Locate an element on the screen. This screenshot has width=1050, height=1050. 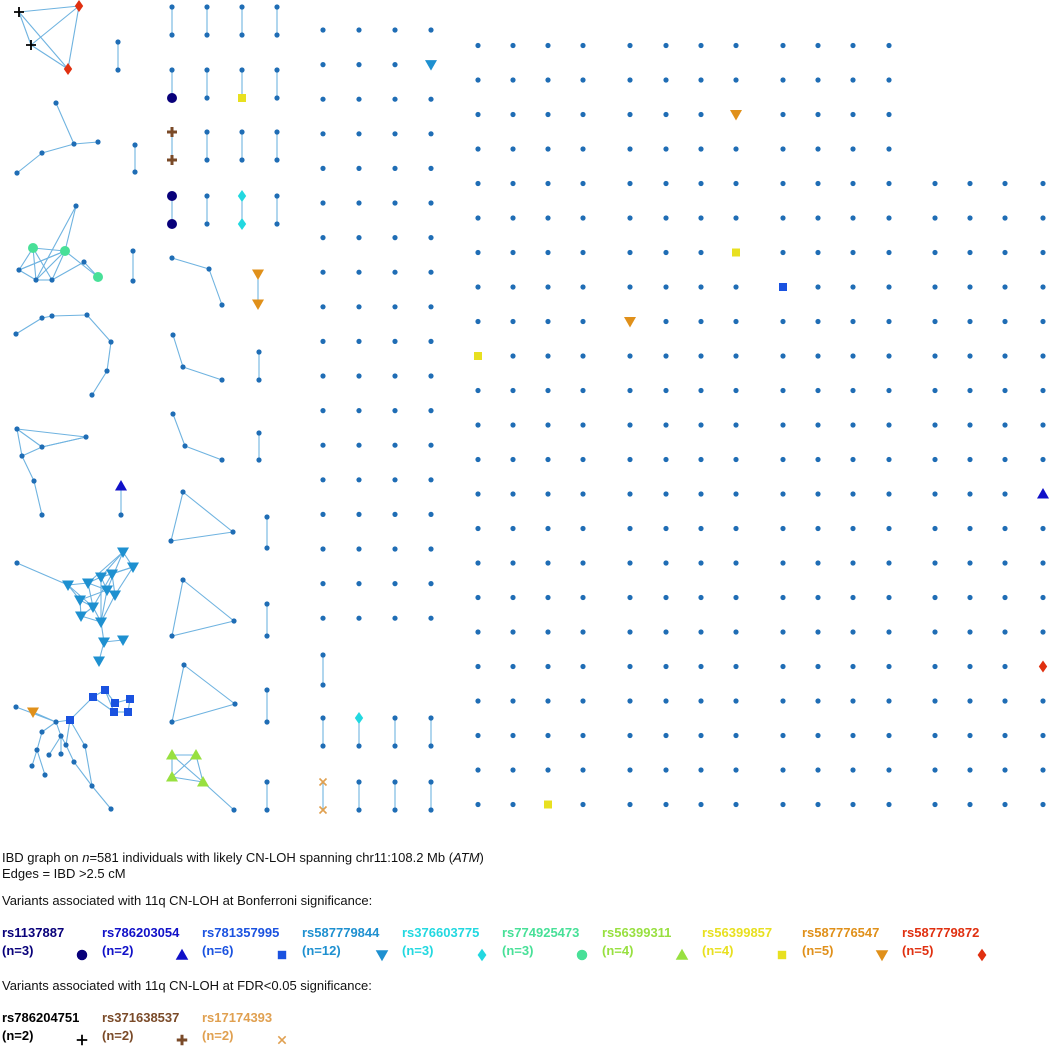
legend-variant-count: (n=3) is located at coordinates (418, 950).